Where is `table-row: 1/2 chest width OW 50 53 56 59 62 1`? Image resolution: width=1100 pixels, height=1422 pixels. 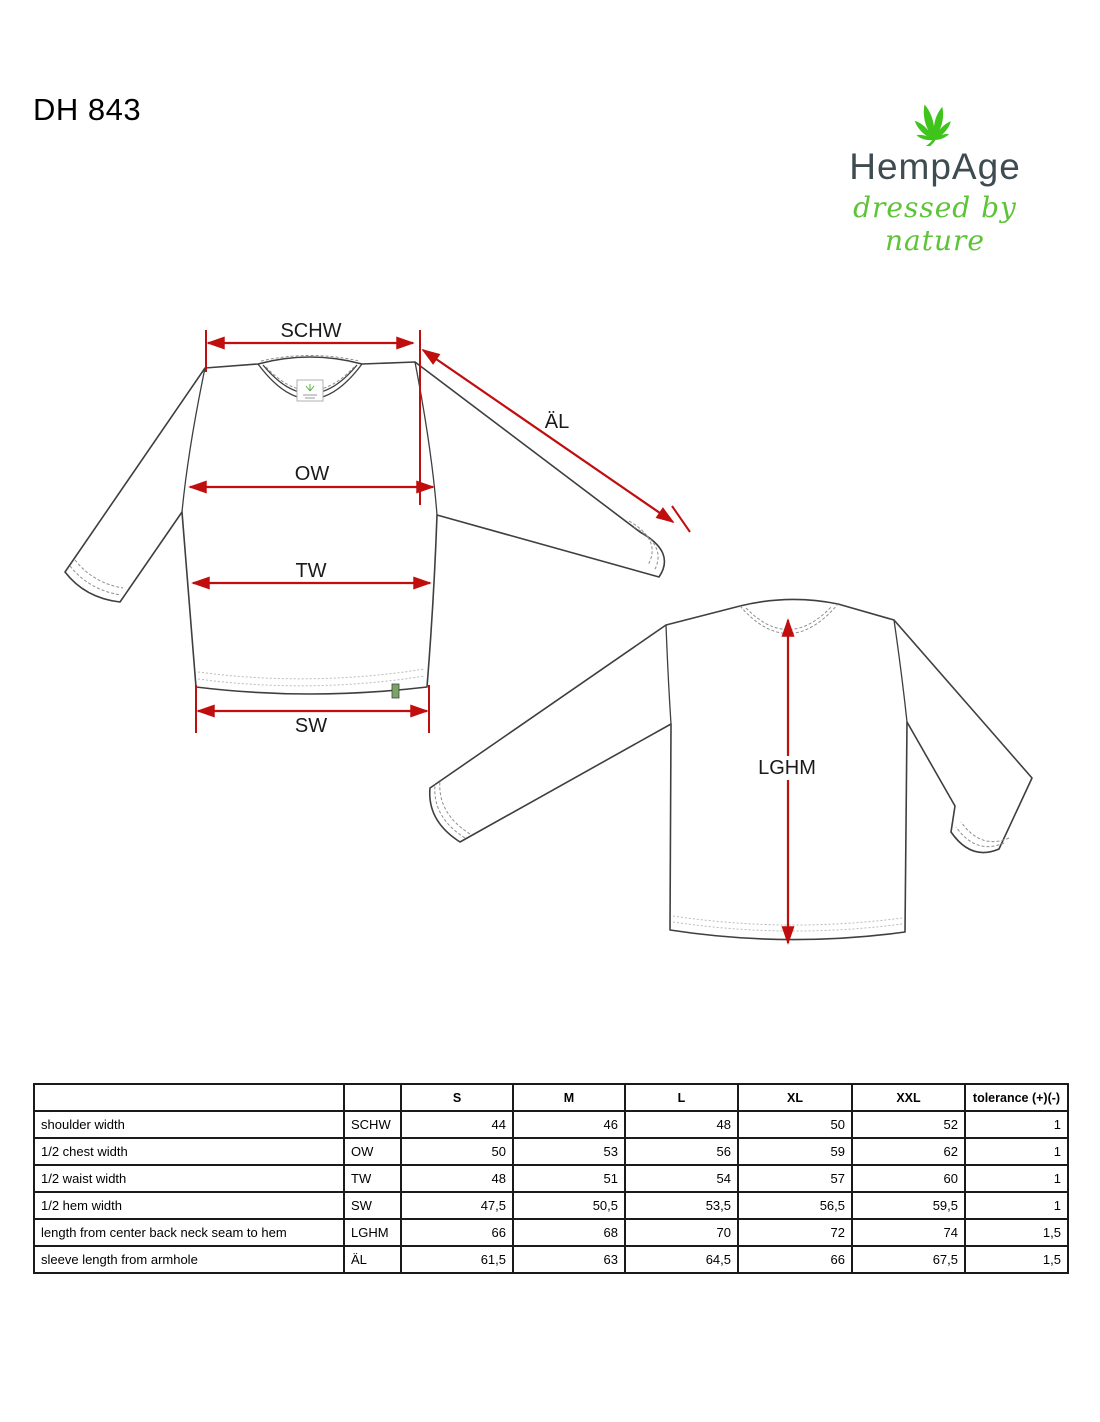
table-row: 1/2 chest width OW 50 53 56 59 62 1 is located at coordinates (551, 1151).